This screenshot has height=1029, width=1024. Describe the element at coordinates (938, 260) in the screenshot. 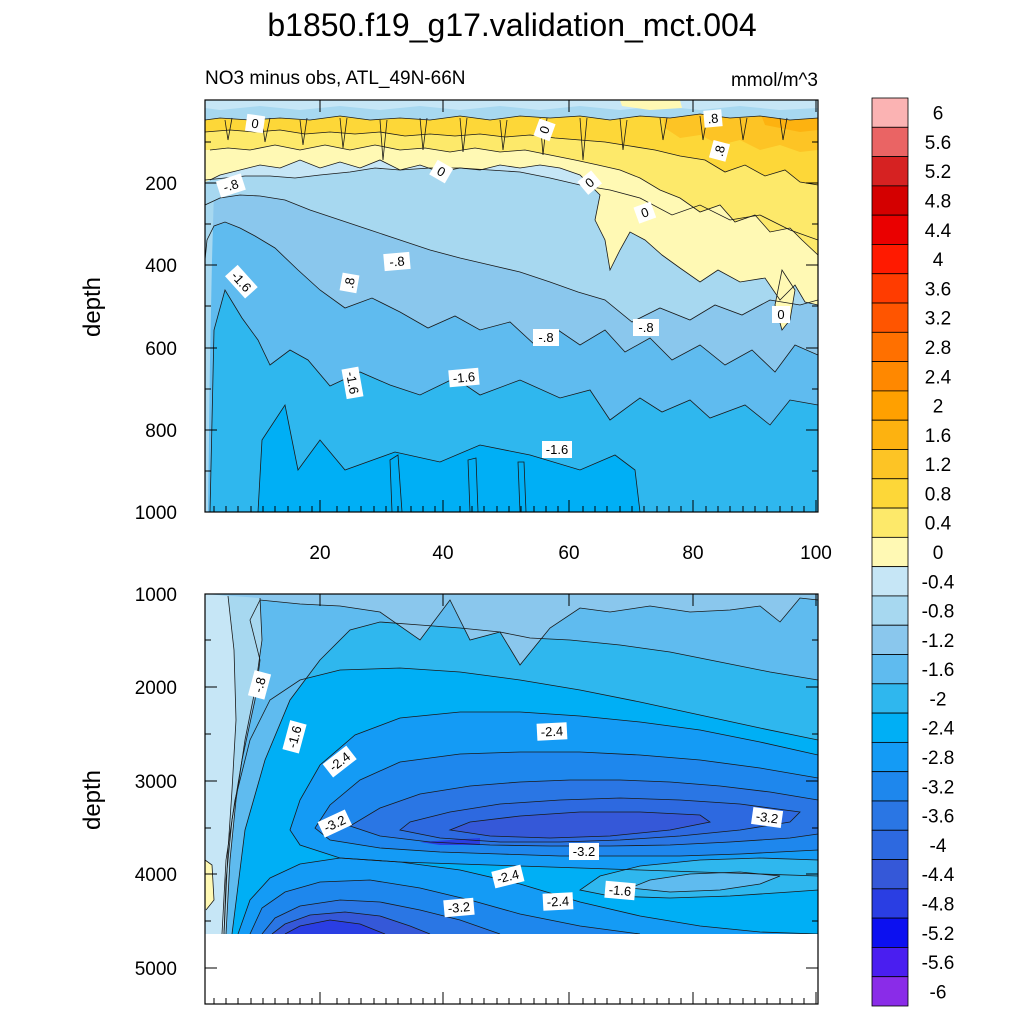

I see `colorbar-label: 4` at that location.